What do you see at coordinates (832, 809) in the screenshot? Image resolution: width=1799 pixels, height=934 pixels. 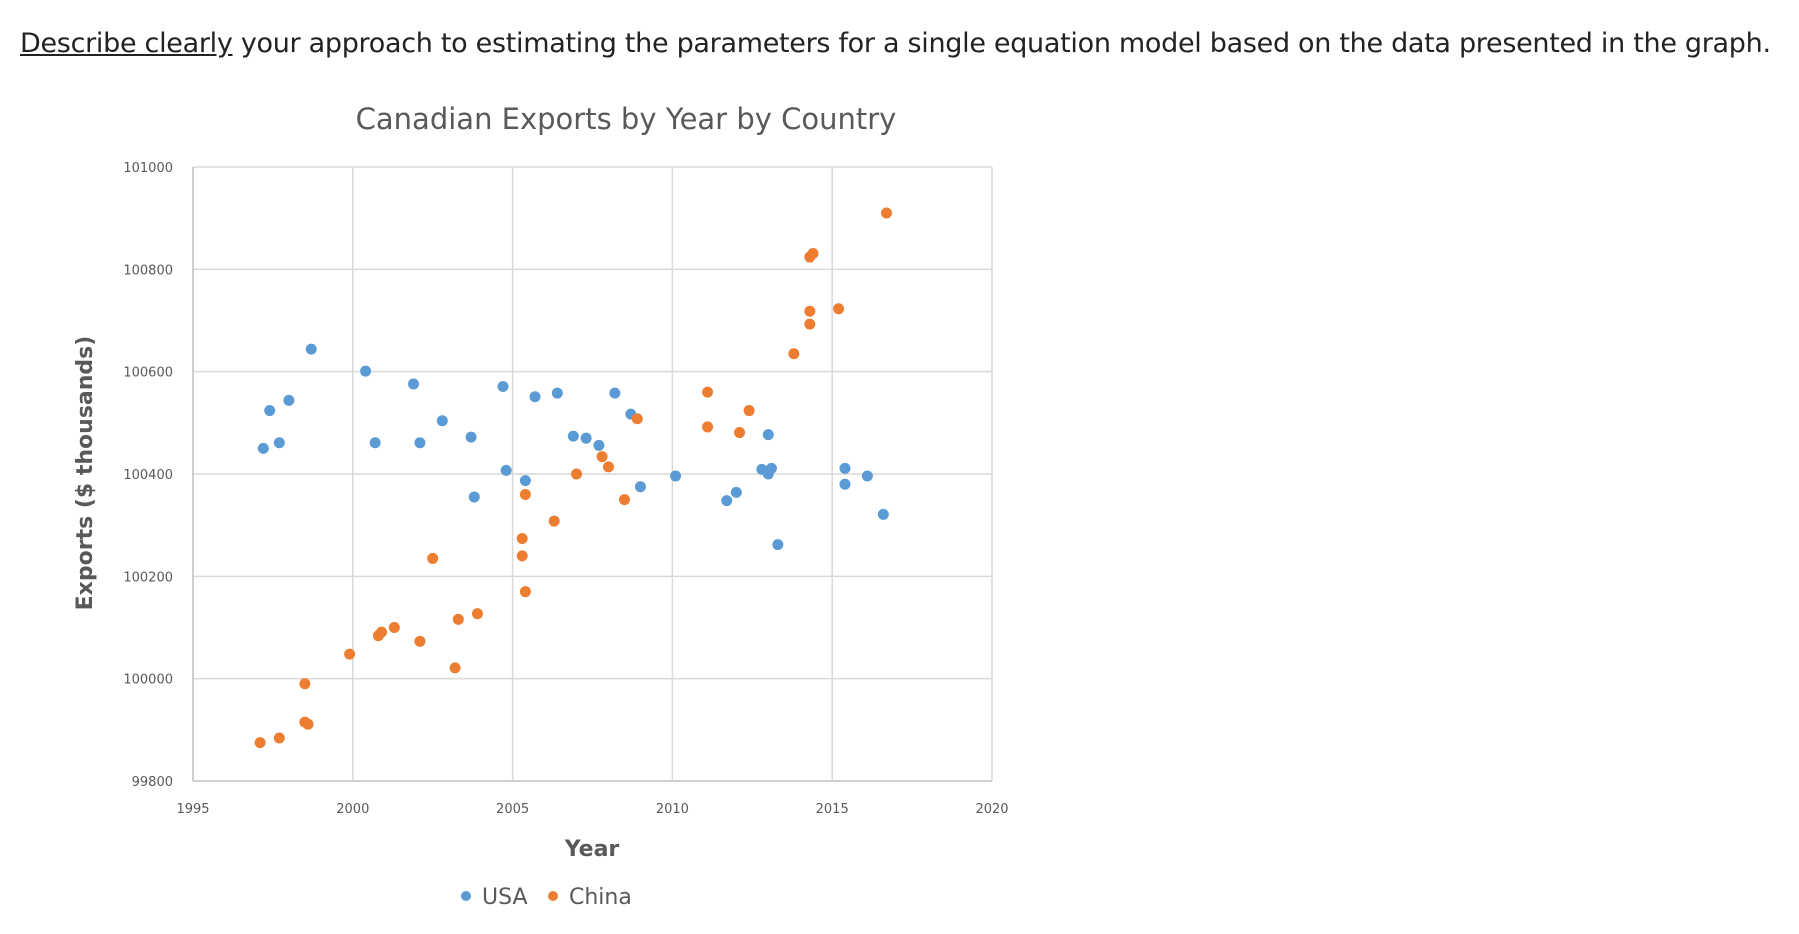 I see `x-tick-label: 2015` at bounding box center [832, 809].